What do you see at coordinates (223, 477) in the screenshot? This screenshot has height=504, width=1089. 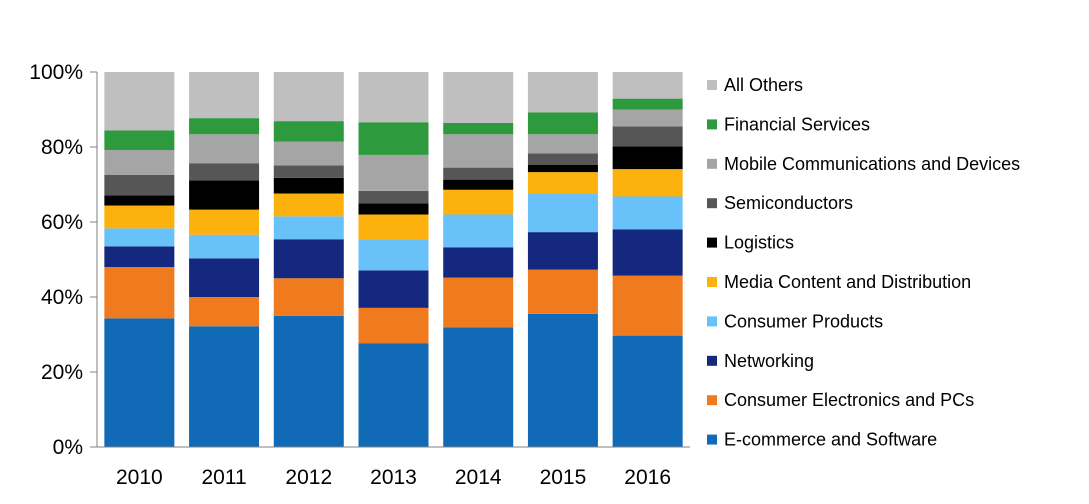 I see `x-tick-label: 2011` at bounding box center [223, 477].